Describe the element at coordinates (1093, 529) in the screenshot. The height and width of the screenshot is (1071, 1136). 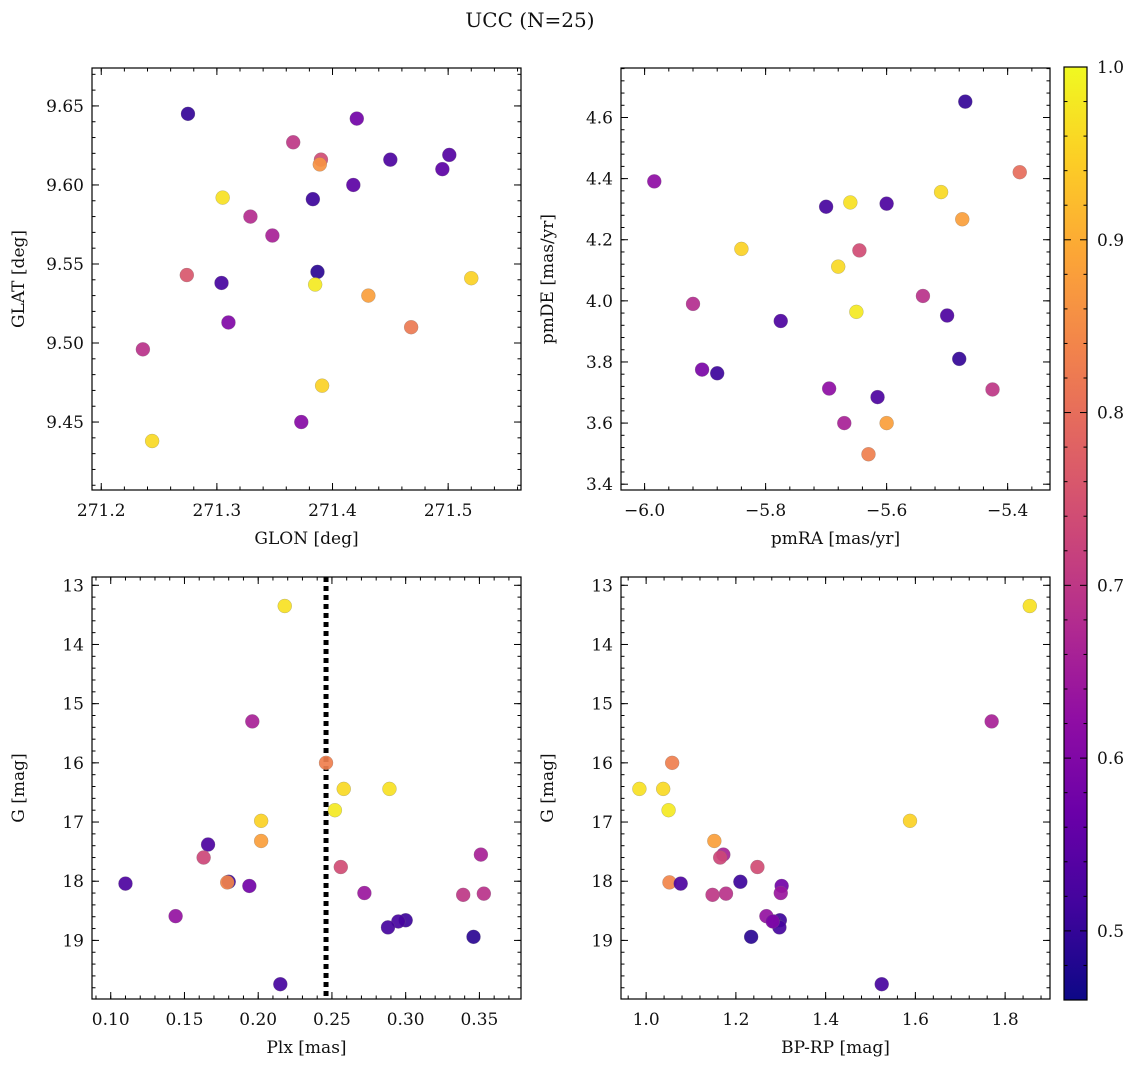
I see `colorbar: 0.5 0.6 0.7 0.8 0.9 1.0` at that location.